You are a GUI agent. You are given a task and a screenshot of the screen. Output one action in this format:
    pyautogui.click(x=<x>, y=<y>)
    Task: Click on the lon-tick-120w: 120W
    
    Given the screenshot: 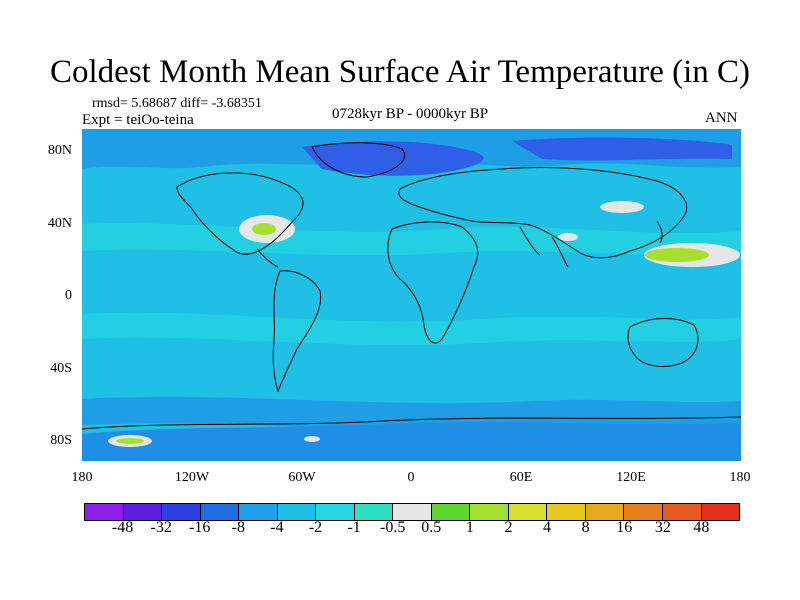 What is the action you would take?
    pyautogui.click(x=192, y=477)
    